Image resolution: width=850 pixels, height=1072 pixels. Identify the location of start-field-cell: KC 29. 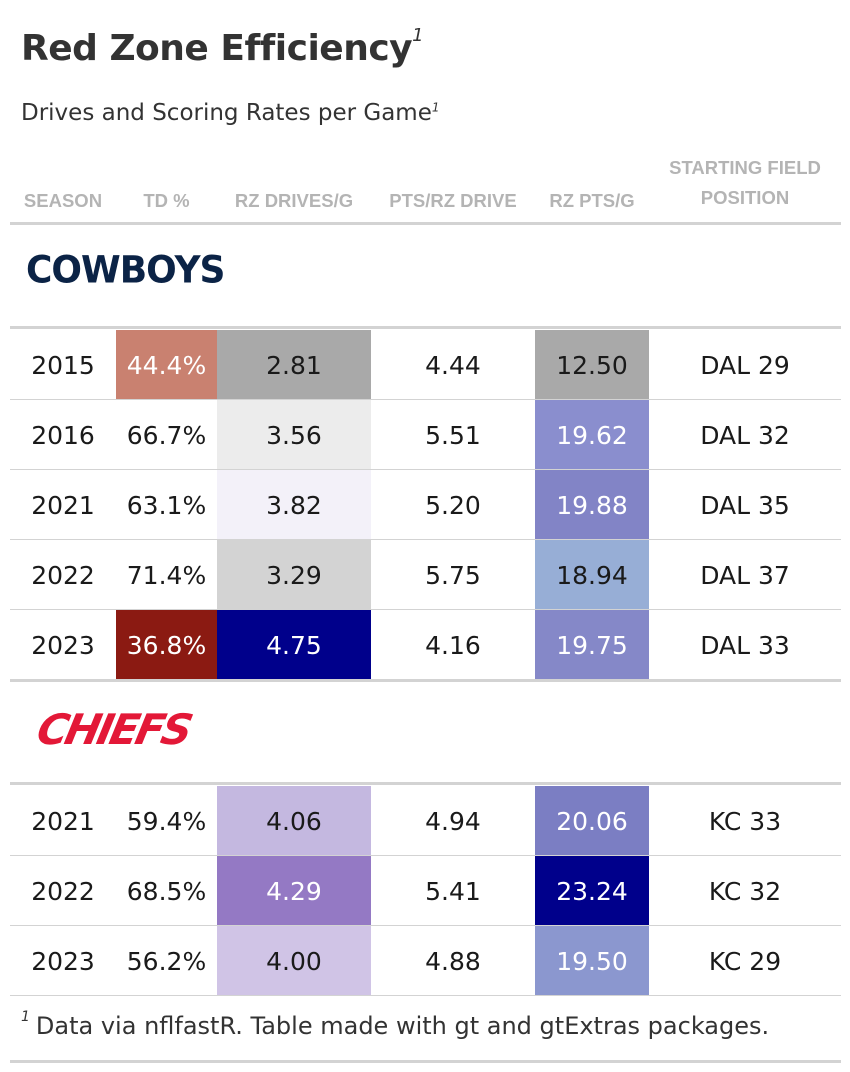
(745, 961).